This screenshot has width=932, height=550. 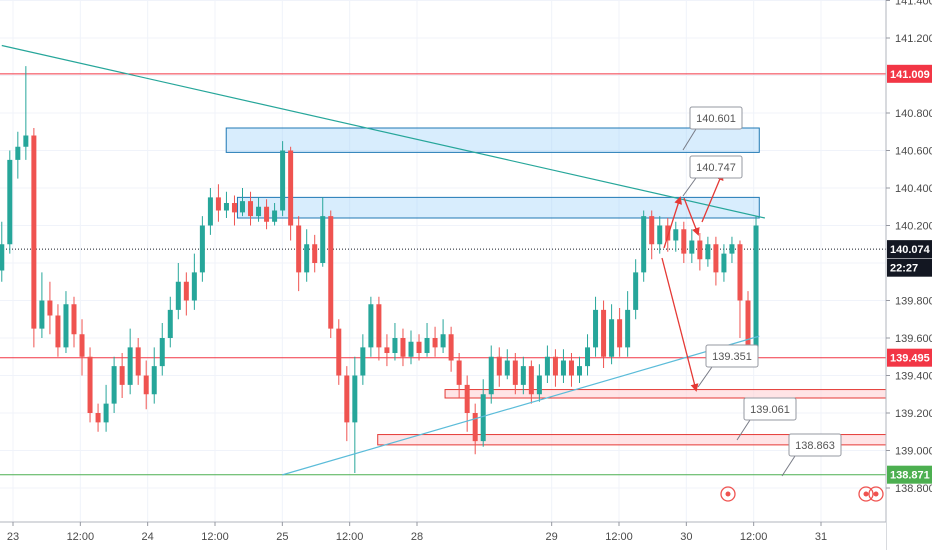 I want to click on support-zone, so click(x=666, y=394).